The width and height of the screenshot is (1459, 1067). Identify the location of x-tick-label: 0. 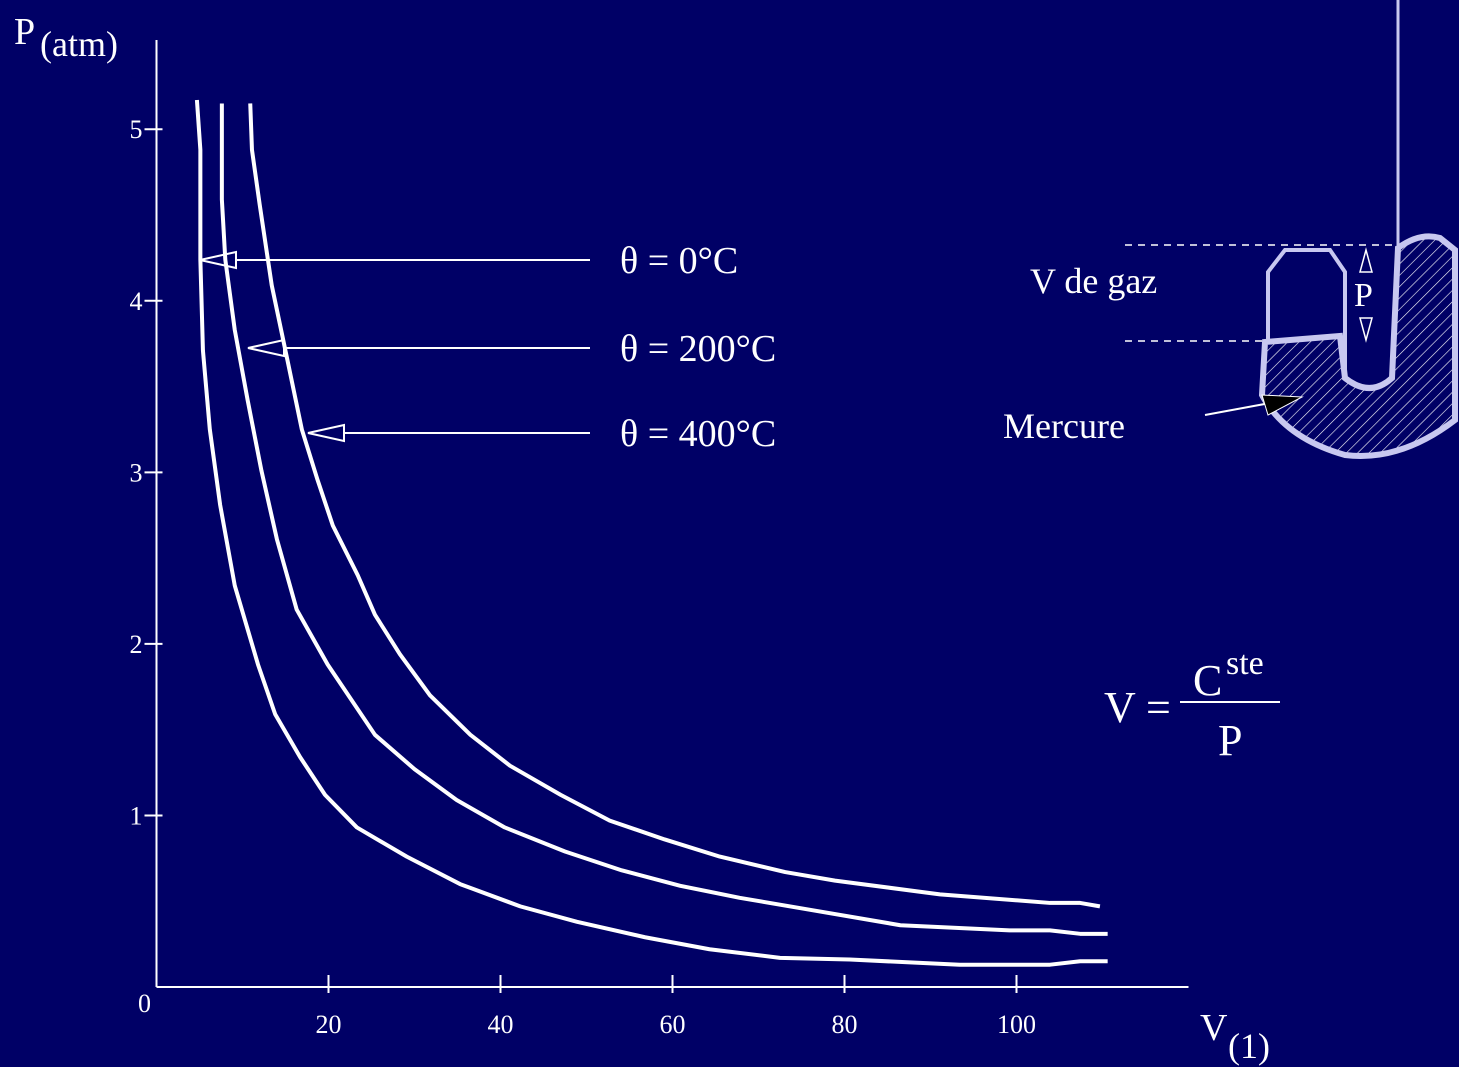
(144, 1003).